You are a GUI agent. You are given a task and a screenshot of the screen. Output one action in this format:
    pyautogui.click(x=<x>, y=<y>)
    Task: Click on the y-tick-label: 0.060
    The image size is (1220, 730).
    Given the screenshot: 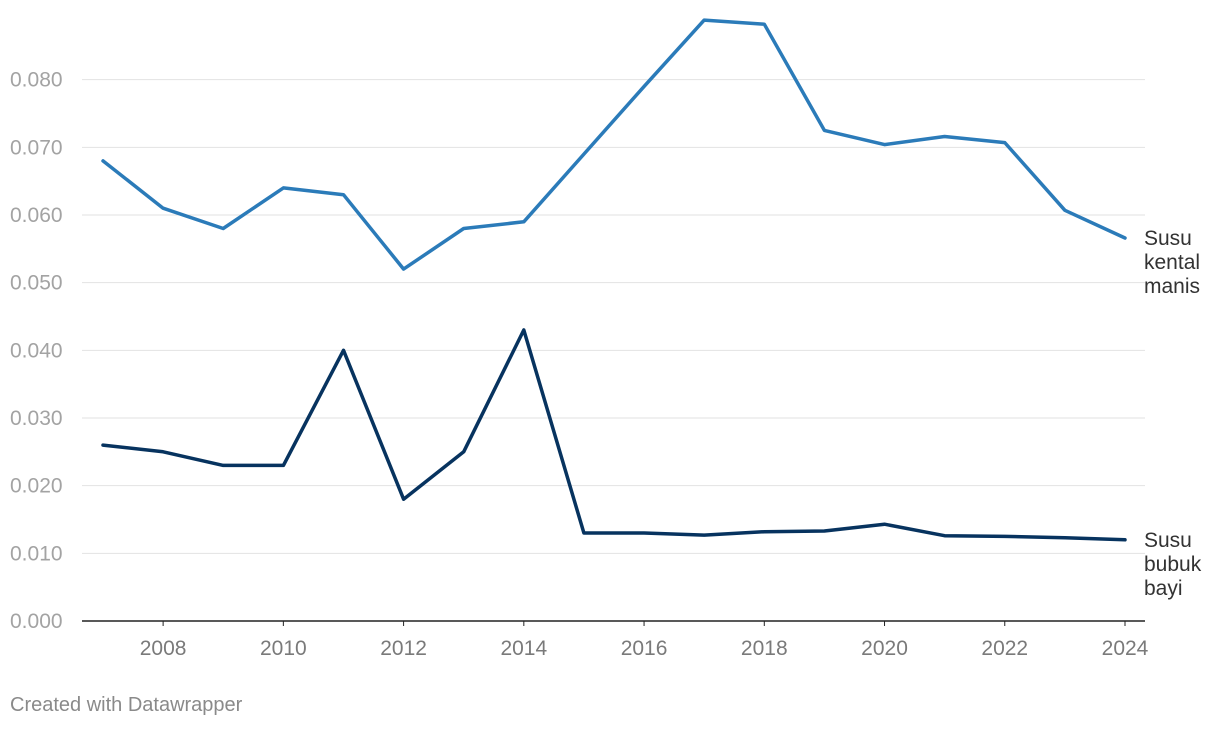 What is the action you would take?
    pyautogui.click(x=36, y=215)
    